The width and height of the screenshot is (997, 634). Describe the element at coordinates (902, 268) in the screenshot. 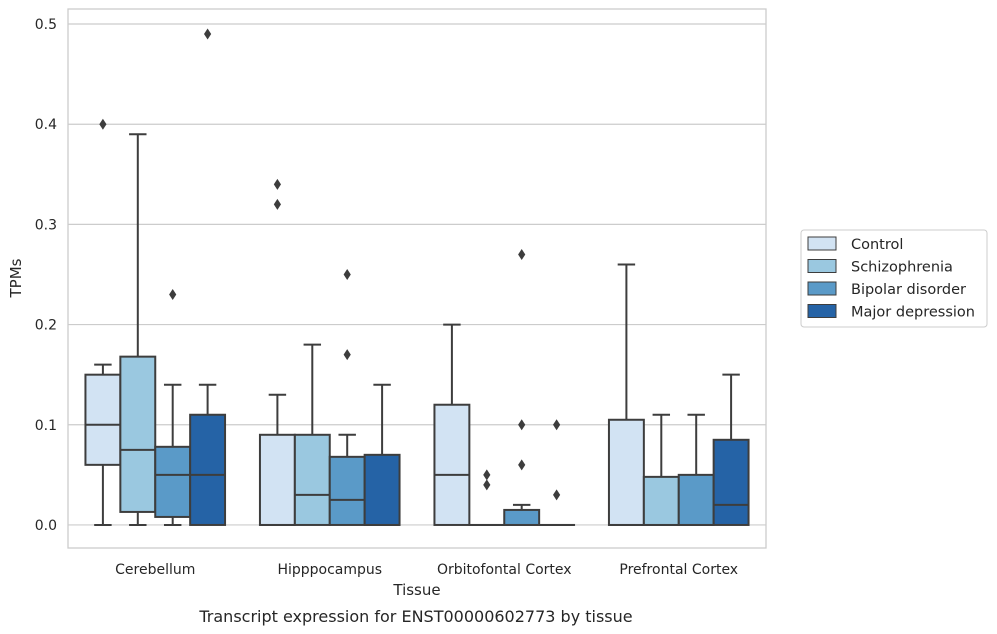

I see `legend-label: Schizophrenia` at that location.